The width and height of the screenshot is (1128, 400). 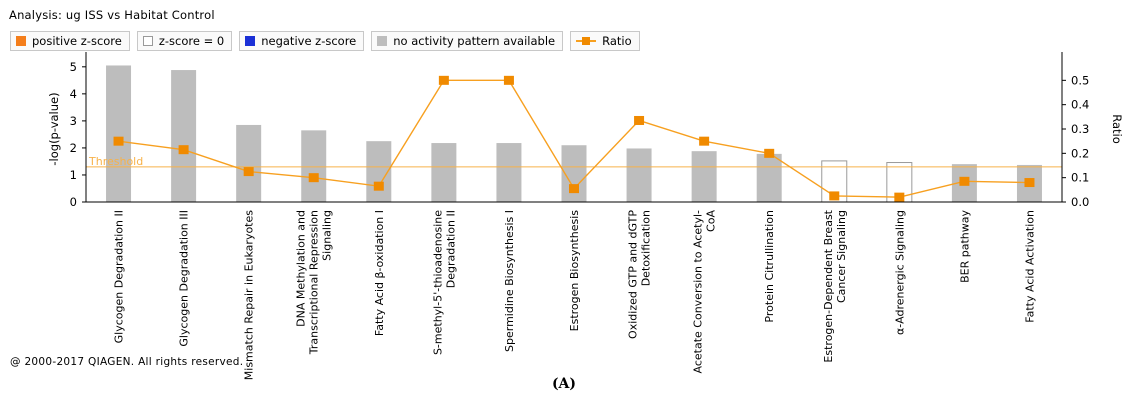 I want to click on category-label: Detoxification, so click(x=646, y=248).